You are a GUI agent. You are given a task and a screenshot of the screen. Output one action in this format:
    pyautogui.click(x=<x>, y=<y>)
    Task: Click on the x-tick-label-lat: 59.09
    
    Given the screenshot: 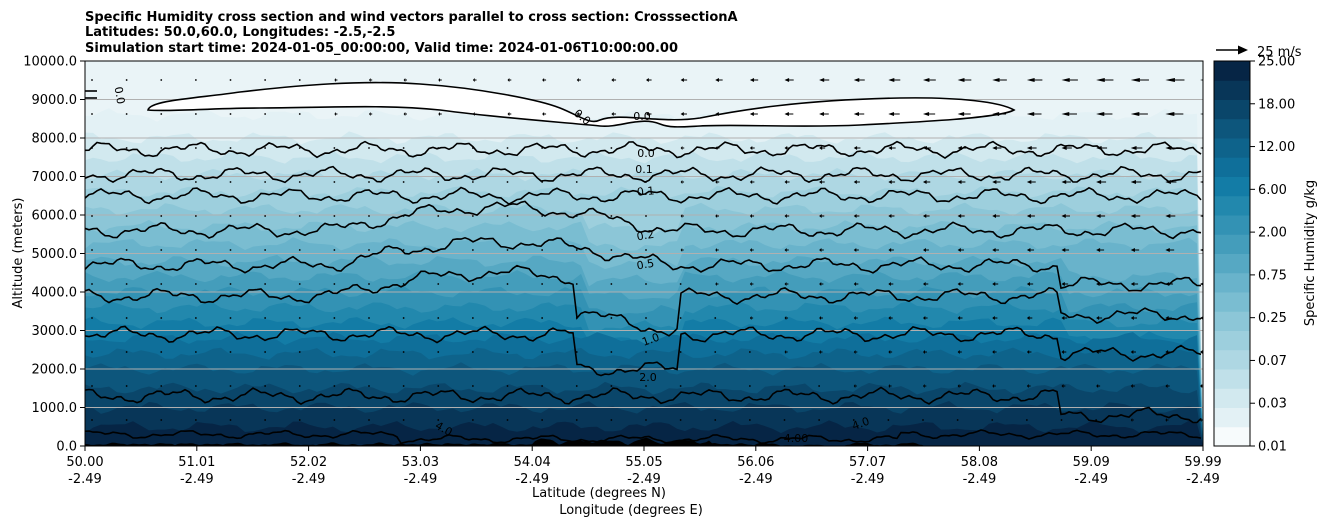 What is the action you would take?
    pyautogui.click(x=1091, y=462)
    